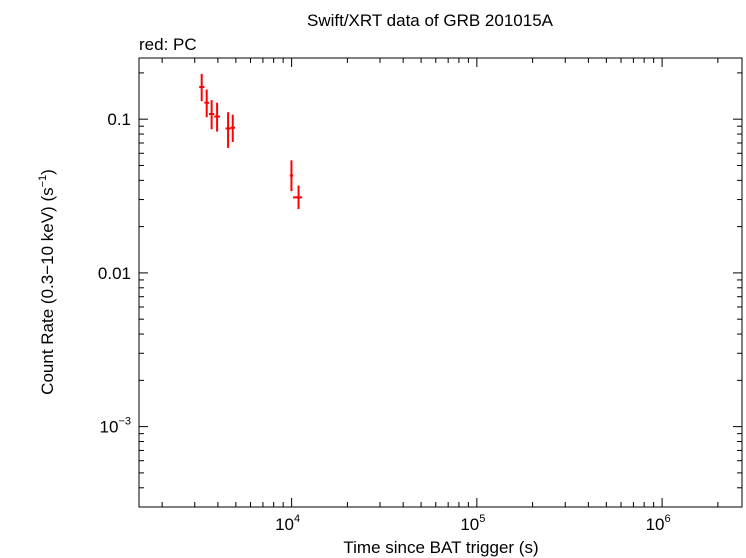  What do you see at coordinates (43, 181) in the screenshot?
I see `y-axis-label-exponent: −1` at bounding box center [43, 181].